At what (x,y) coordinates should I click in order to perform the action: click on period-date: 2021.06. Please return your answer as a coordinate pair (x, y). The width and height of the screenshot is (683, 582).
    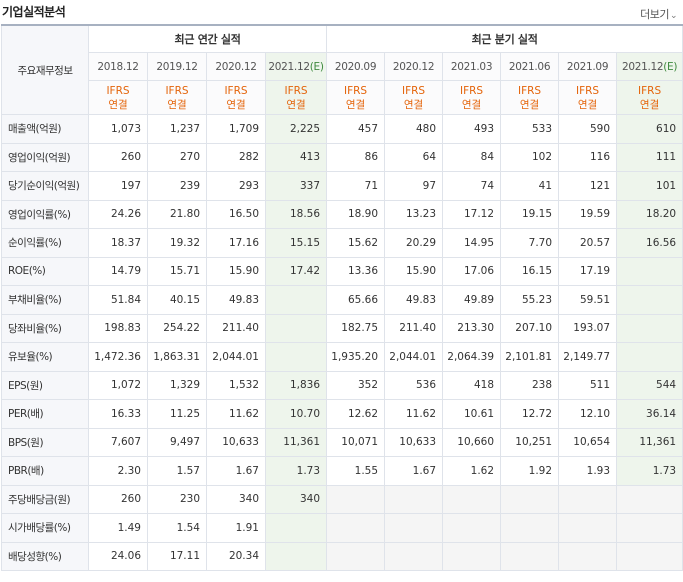
    Looking at the image, I should click on (529, 66).